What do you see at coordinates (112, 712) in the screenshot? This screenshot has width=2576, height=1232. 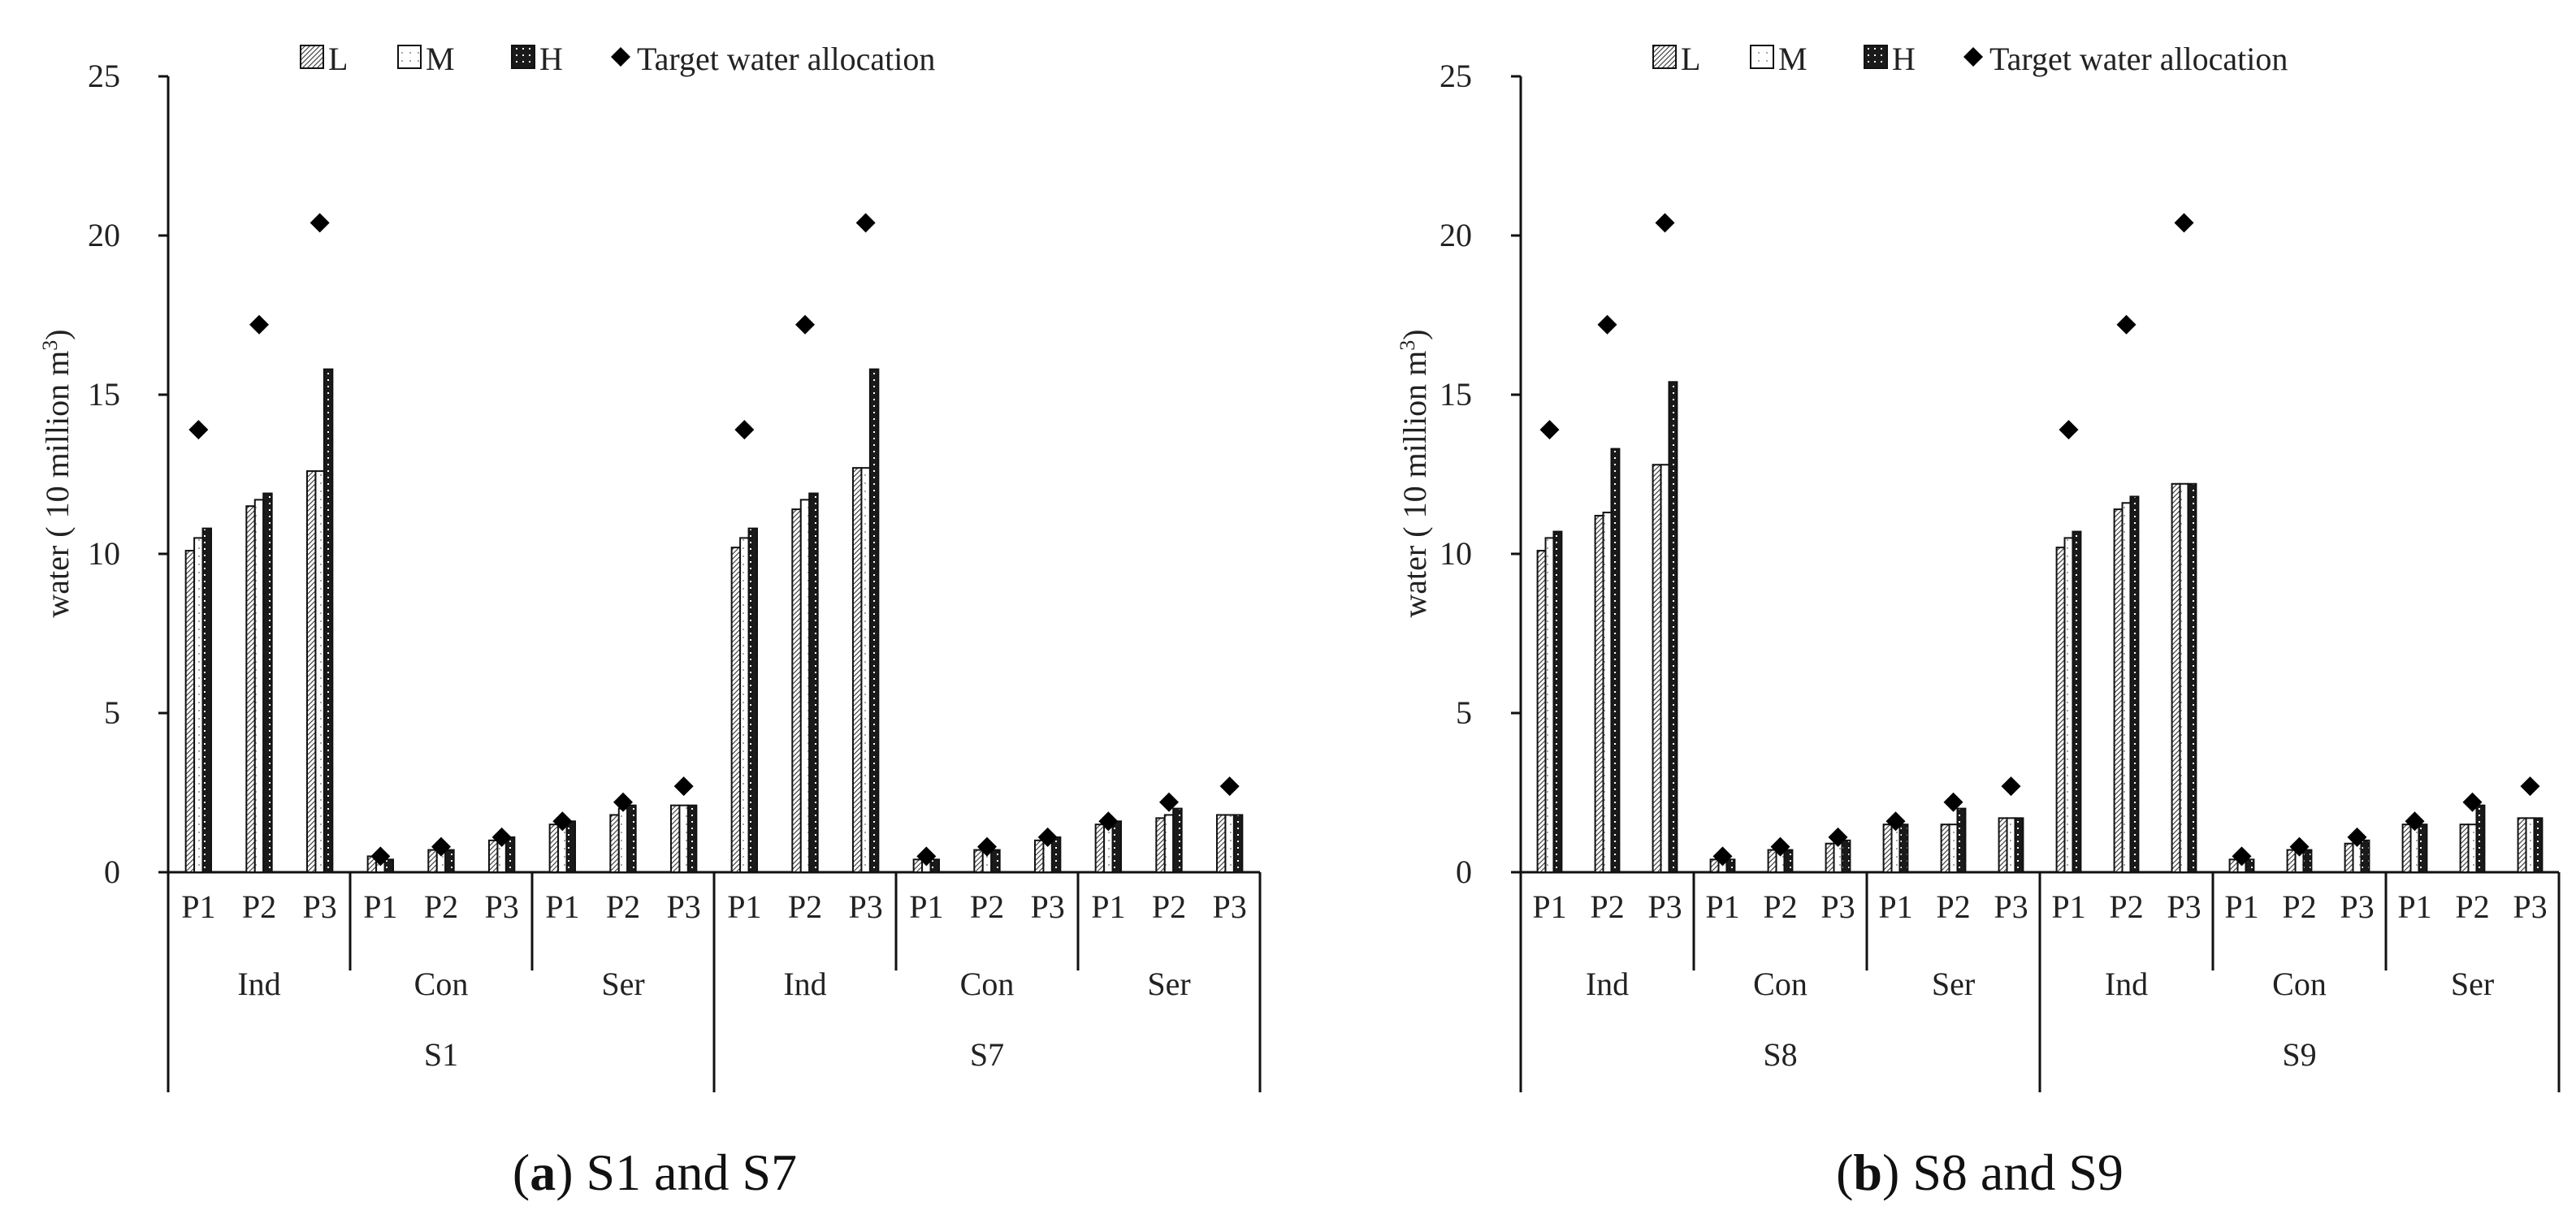 I see `y-tick-label: 5` at bounding box center [112, 712].